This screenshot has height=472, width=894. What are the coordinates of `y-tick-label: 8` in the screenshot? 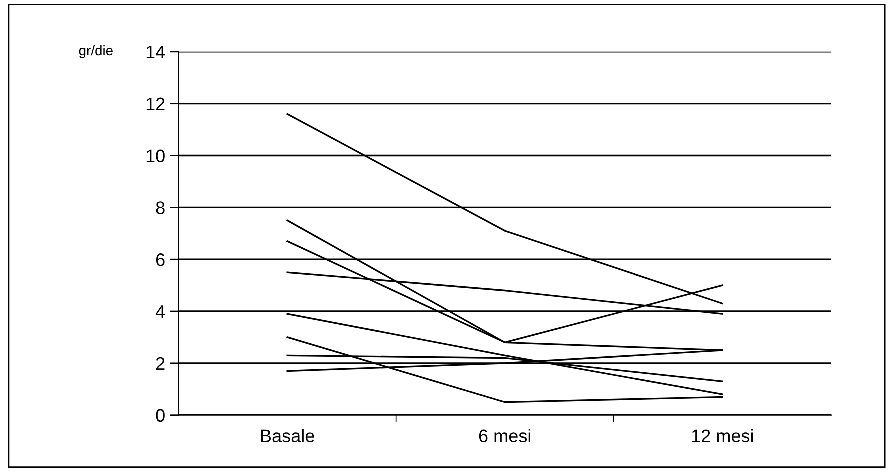 It's located at (160, 208).